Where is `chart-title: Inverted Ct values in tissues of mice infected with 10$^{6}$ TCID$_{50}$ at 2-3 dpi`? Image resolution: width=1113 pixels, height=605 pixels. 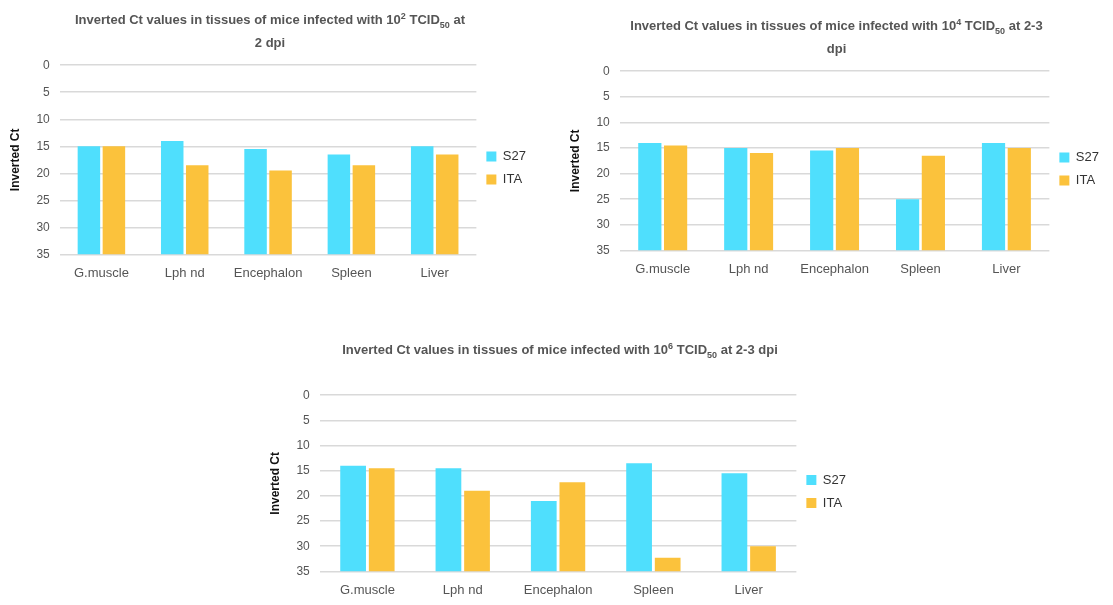 chart-title: Inverted Ct values in tissues of mice infected with 10$^{6}$ TCID$_{50}$ at 2-3 dpi is located at coordinates (560, 351).